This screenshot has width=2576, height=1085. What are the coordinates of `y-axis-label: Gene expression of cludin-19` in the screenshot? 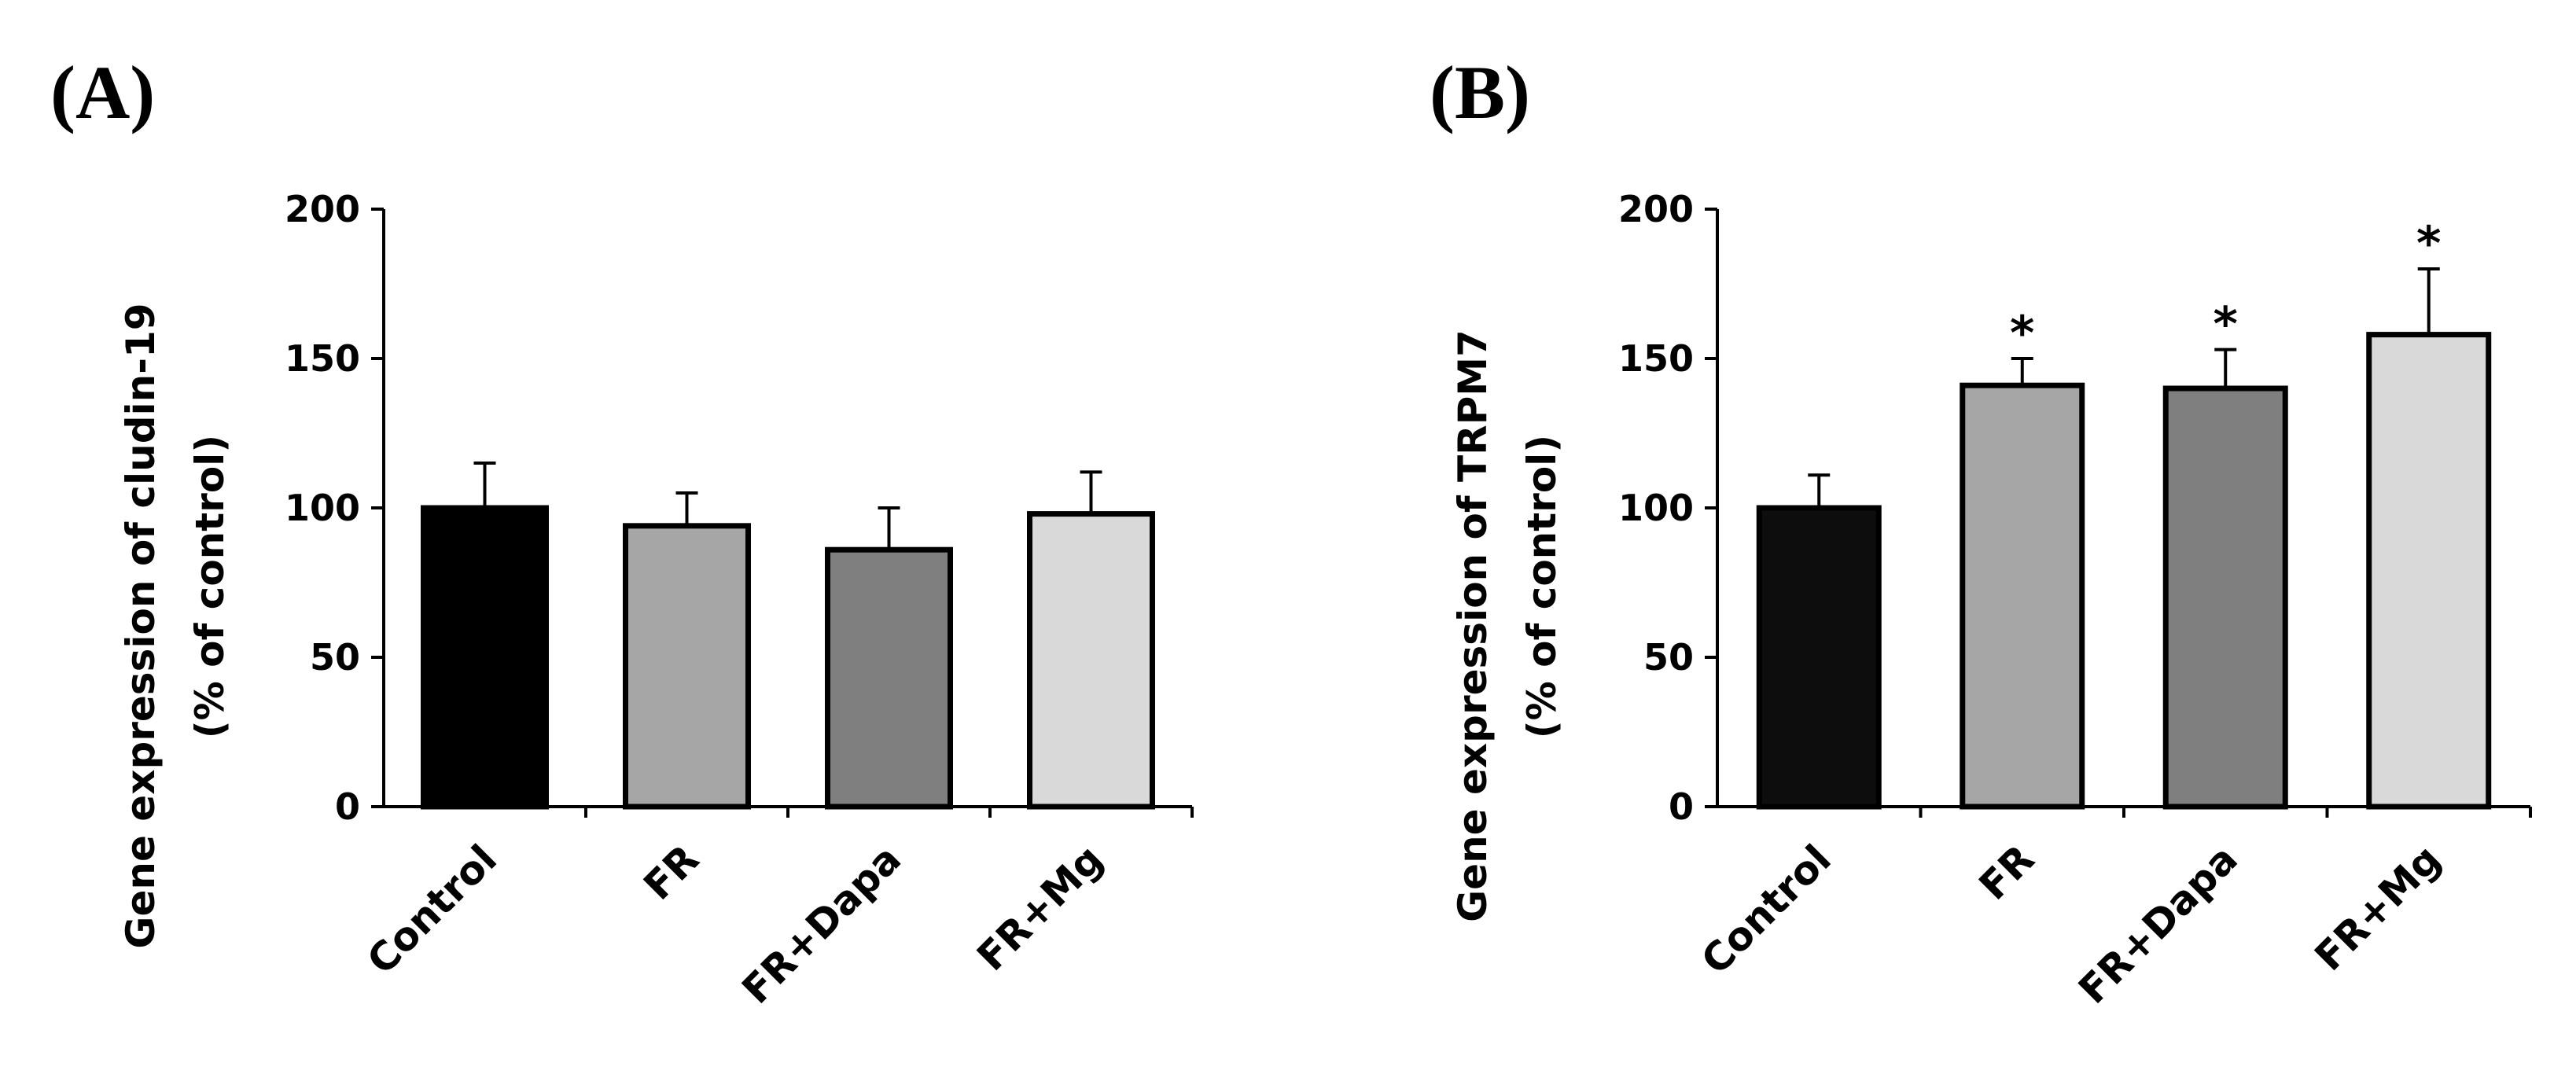 It's located at (141, 626).